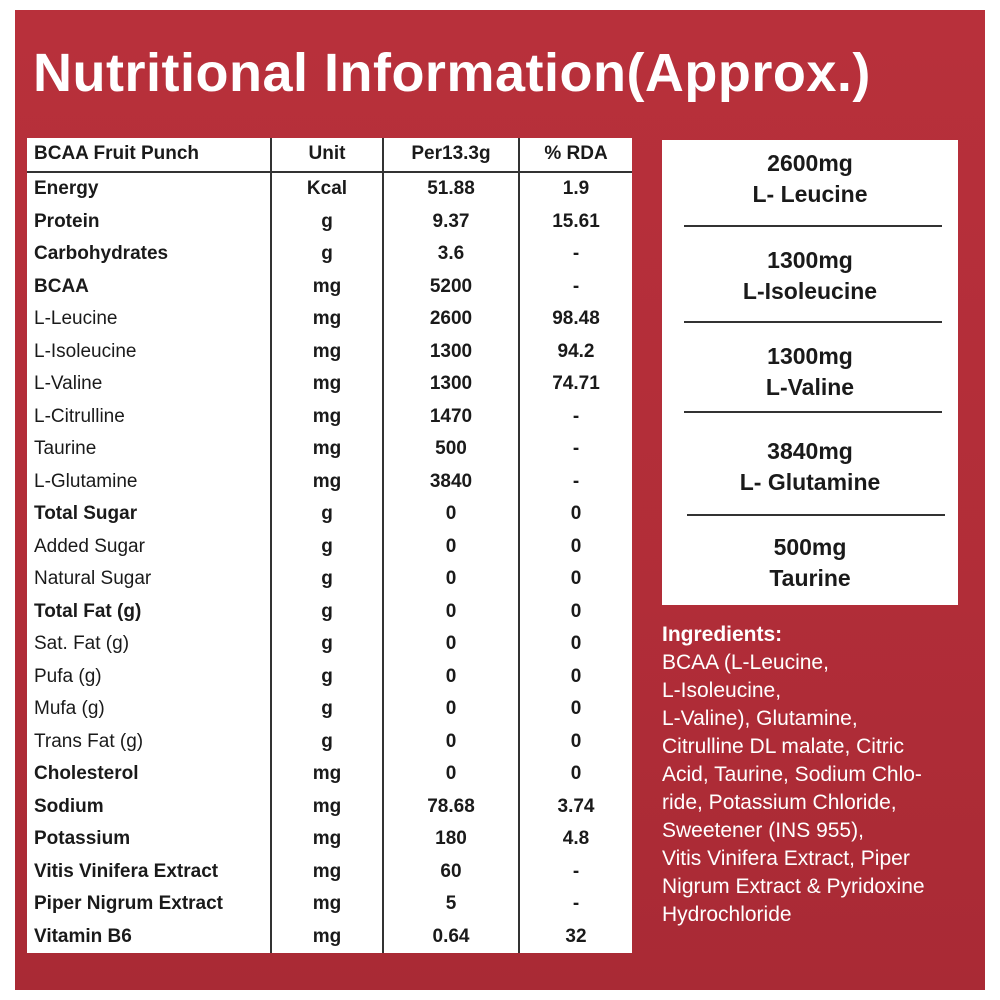 This screenshot has width=1000, height=1000. I want to click on nutrient-per-serving: 51.88, so click(450, 189).